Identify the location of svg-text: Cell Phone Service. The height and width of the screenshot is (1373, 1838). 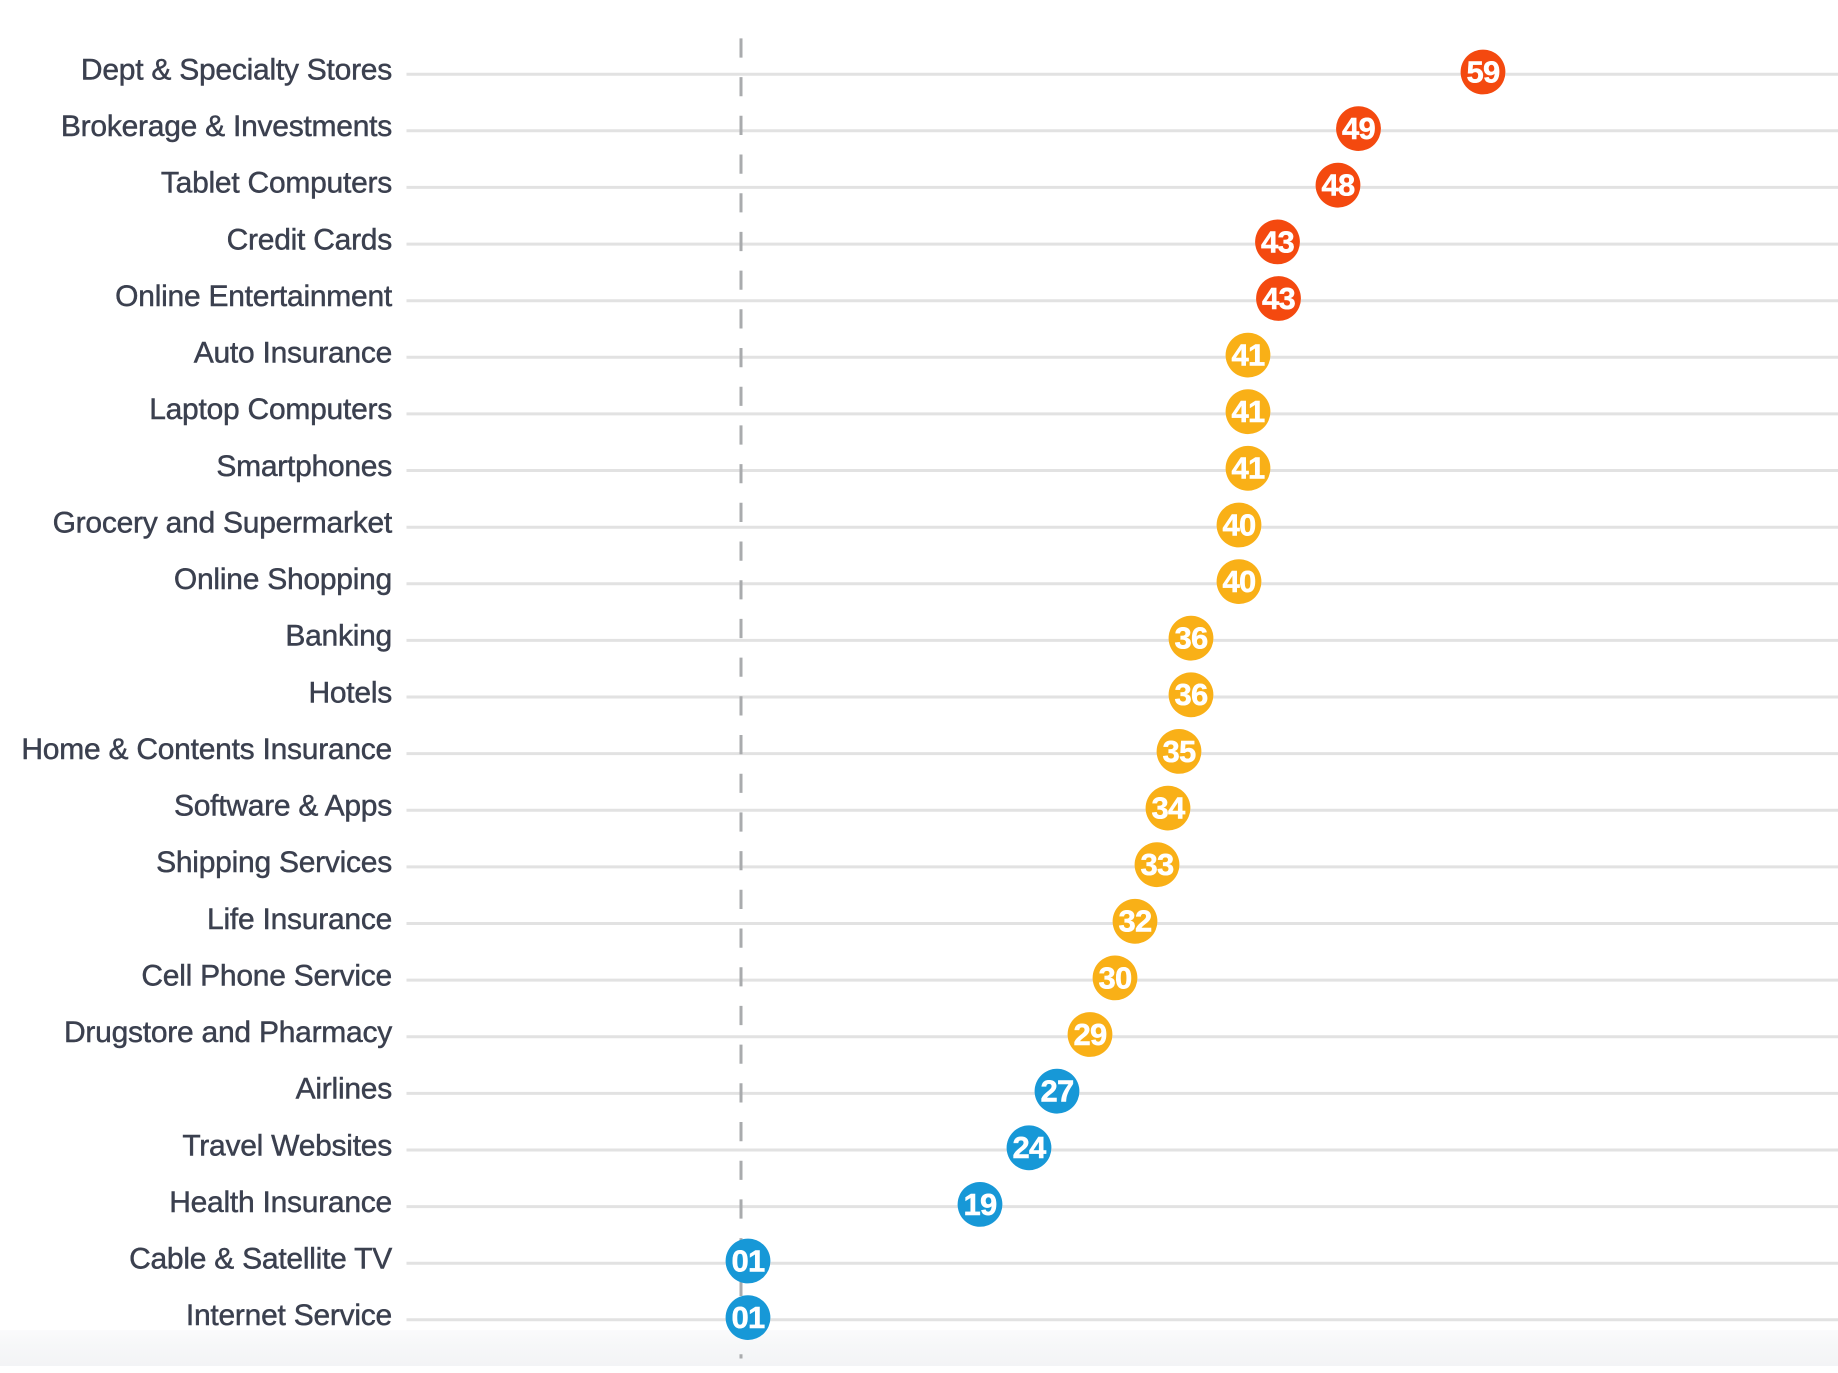
(266, 975).